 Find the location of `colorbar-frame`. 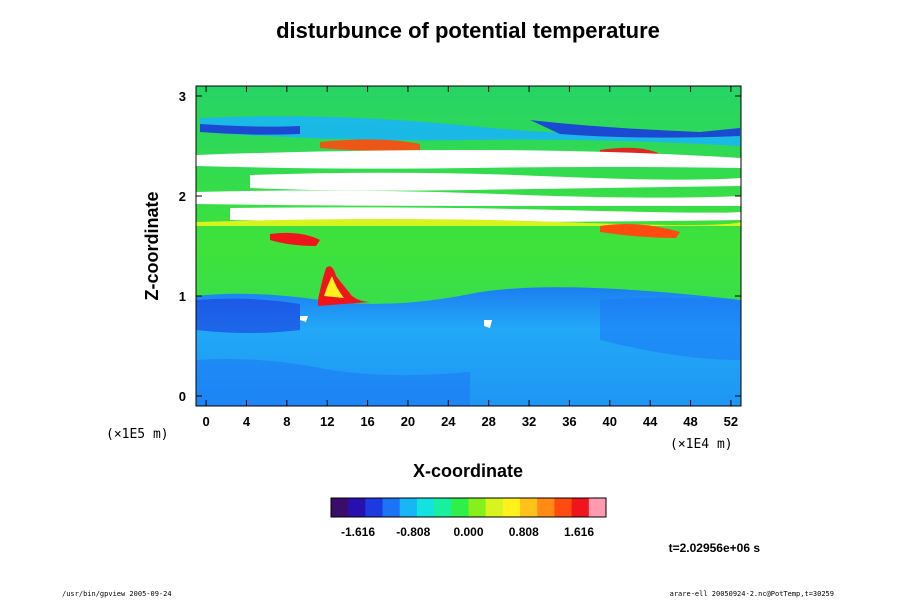

colorbar-frame is located at coordinates (468, 507).